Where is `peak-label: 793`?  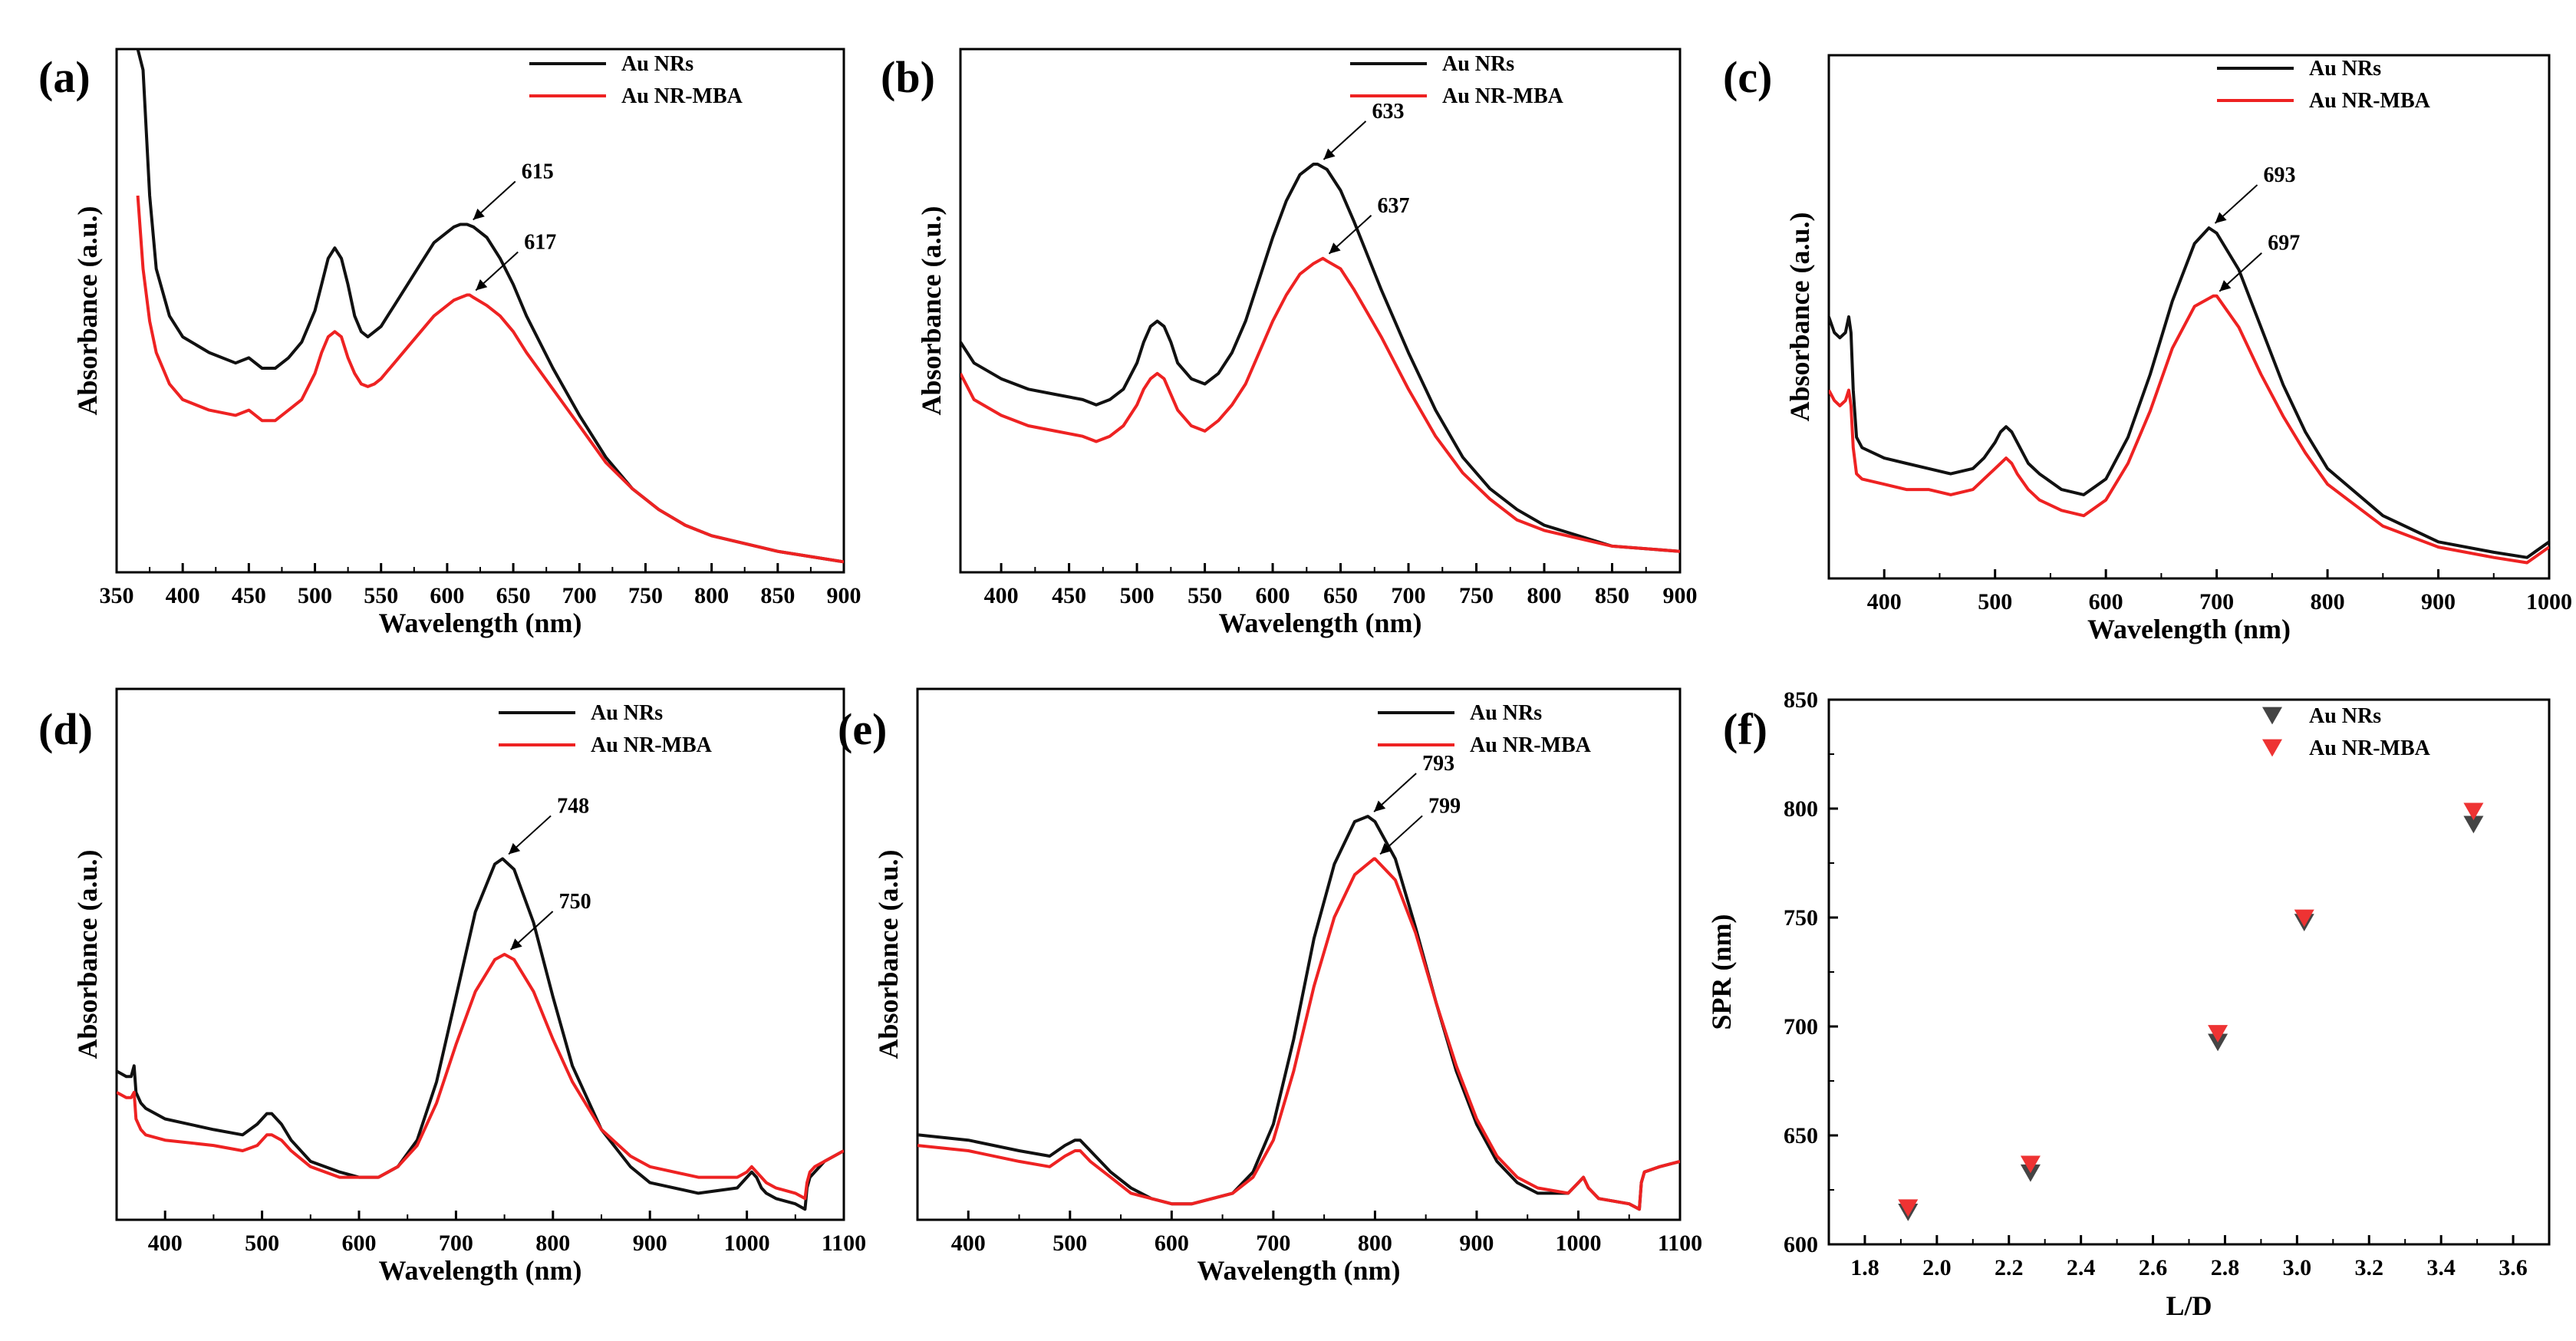 peak-label: 793 is located at coordinates (1438, 764).